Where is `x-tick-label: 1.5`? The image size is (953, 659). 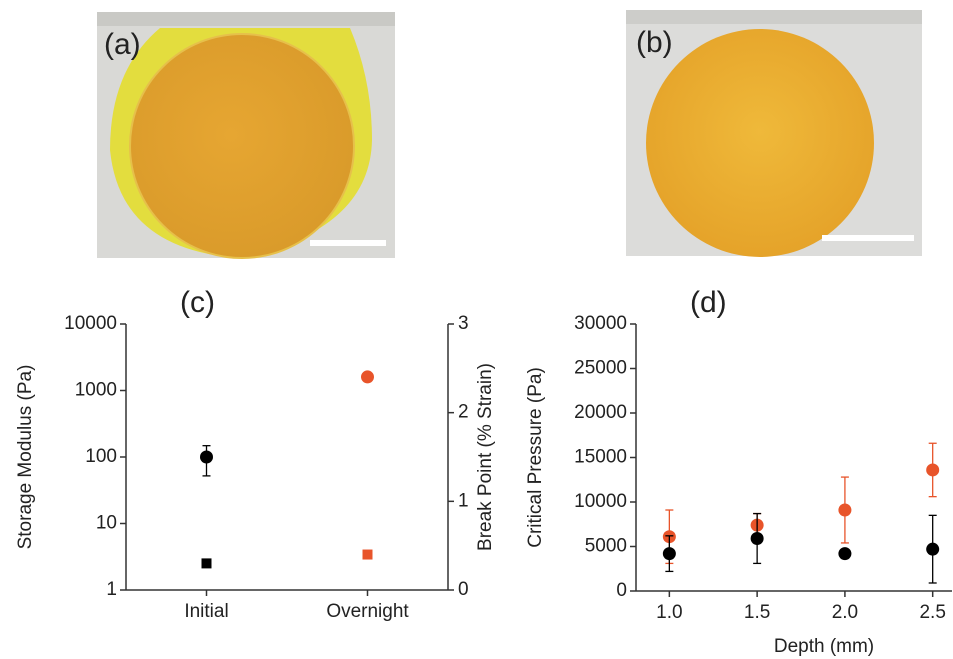 x-tick-label: 1.5 is located at coordinates (757, 612).